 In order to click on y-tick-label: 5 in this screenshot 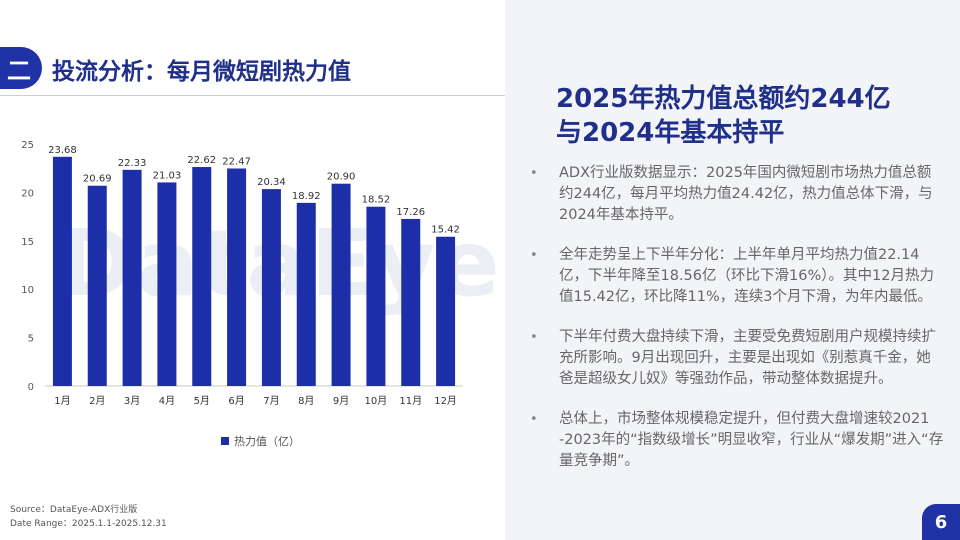, I will do `click(31, 339)`.